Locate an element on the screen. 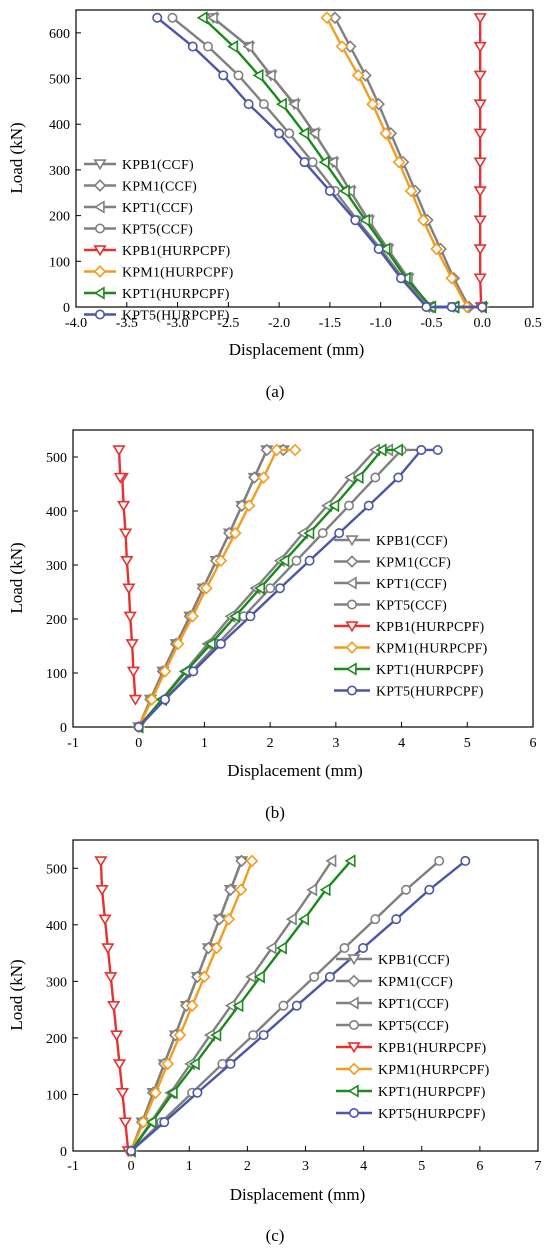  panel-caption: (c) is located at coordinates (275, 1235).